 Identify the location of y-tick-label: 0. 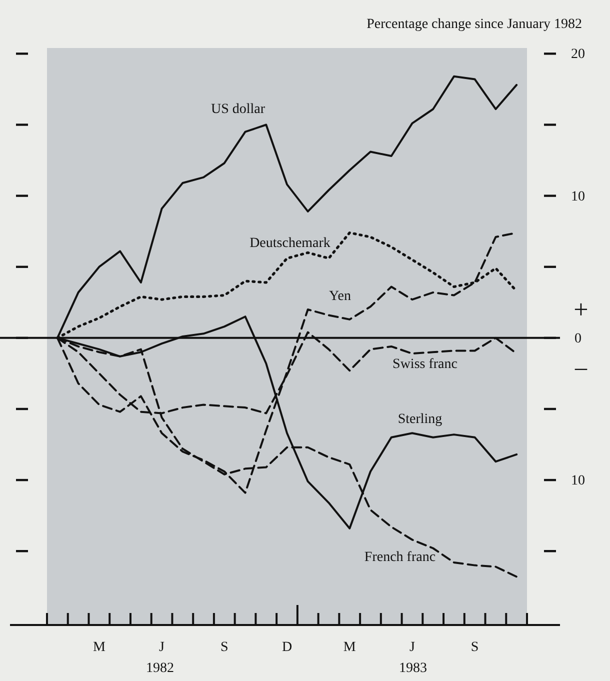
(578, 338).